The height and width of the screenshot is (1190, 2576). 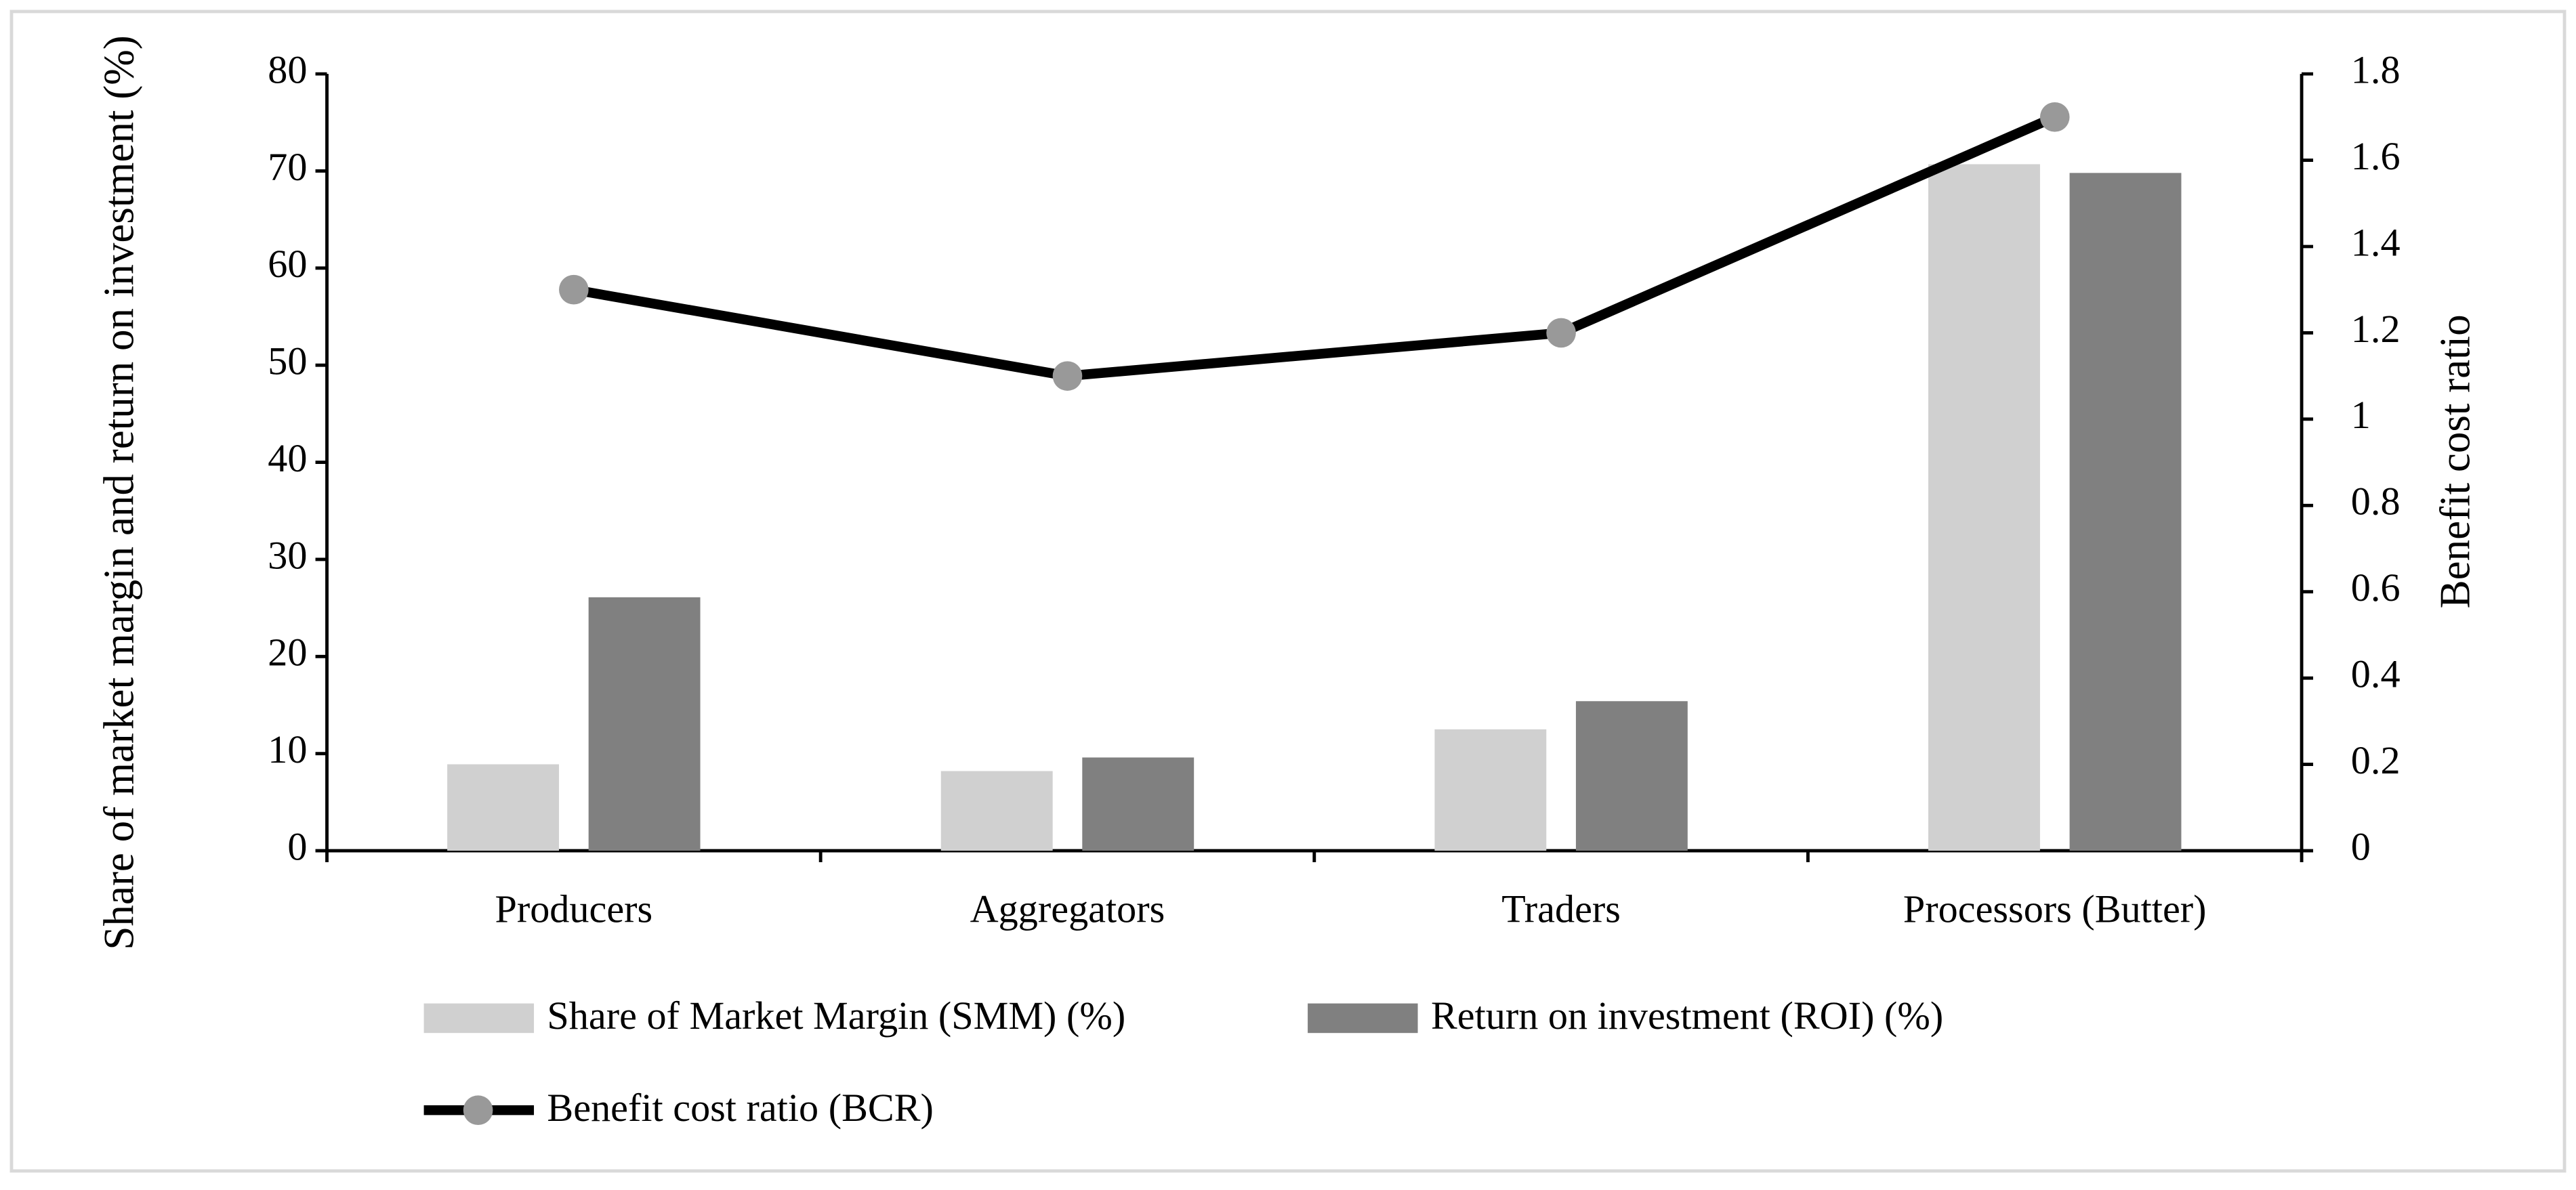 What do you see at coordinates (2361, 415) in the screenshot?
I see `y2-tick-label: 1` at bounding box center [2361, 415].